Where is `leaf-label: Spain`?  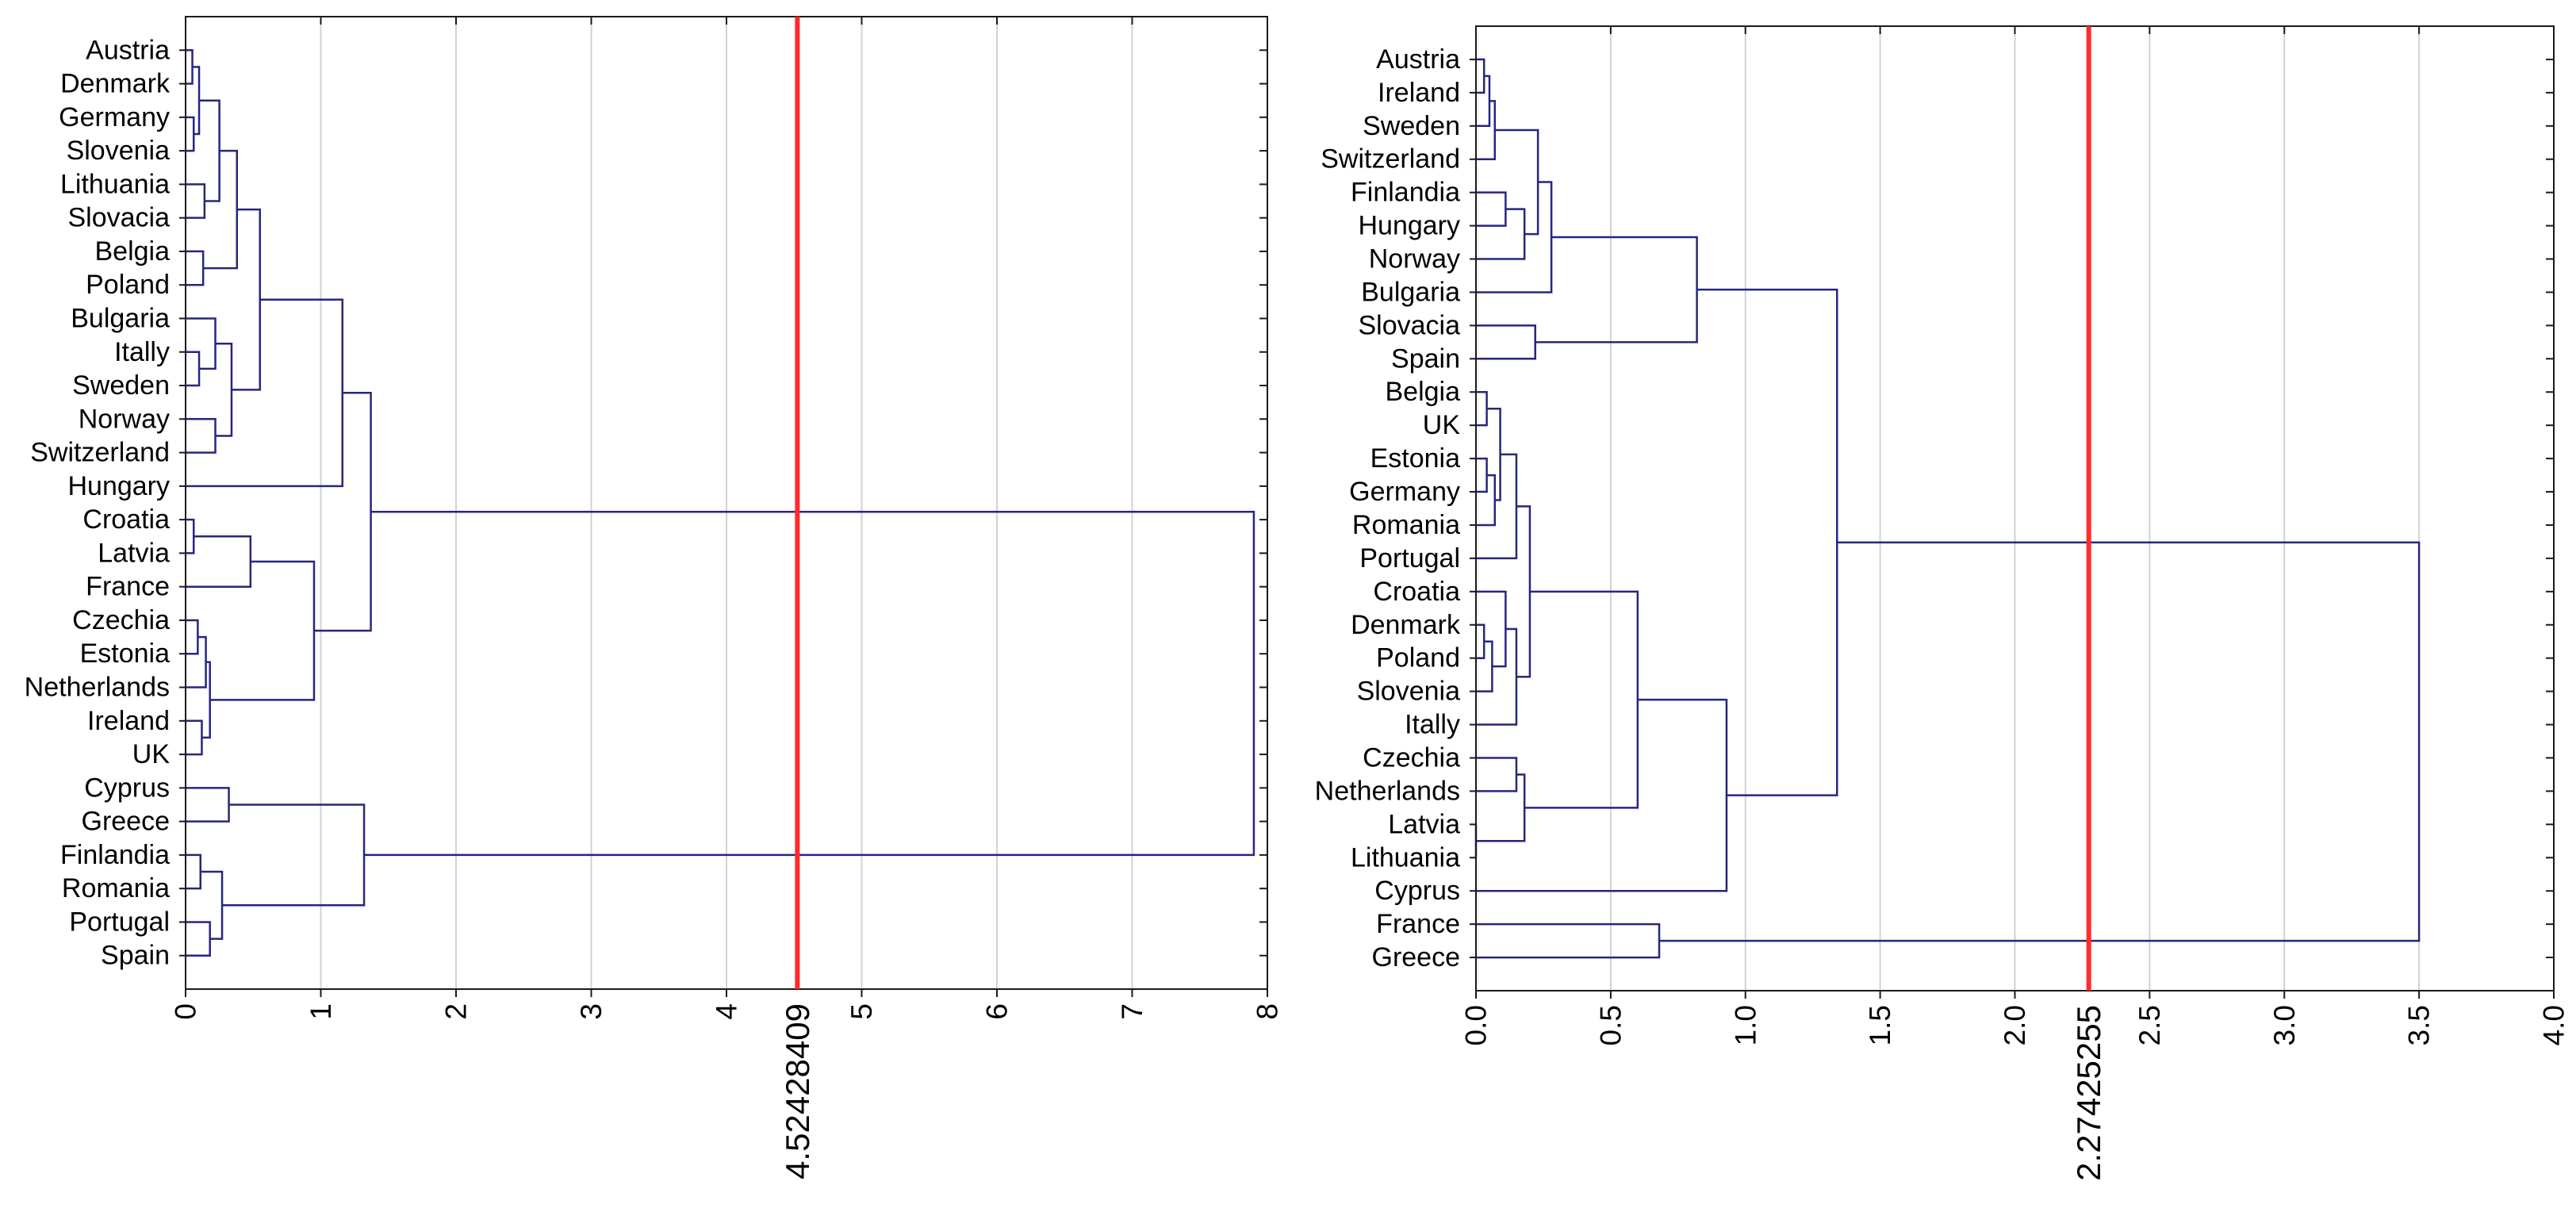 leaf-label: Spain is located at coordinates (1426, 358).